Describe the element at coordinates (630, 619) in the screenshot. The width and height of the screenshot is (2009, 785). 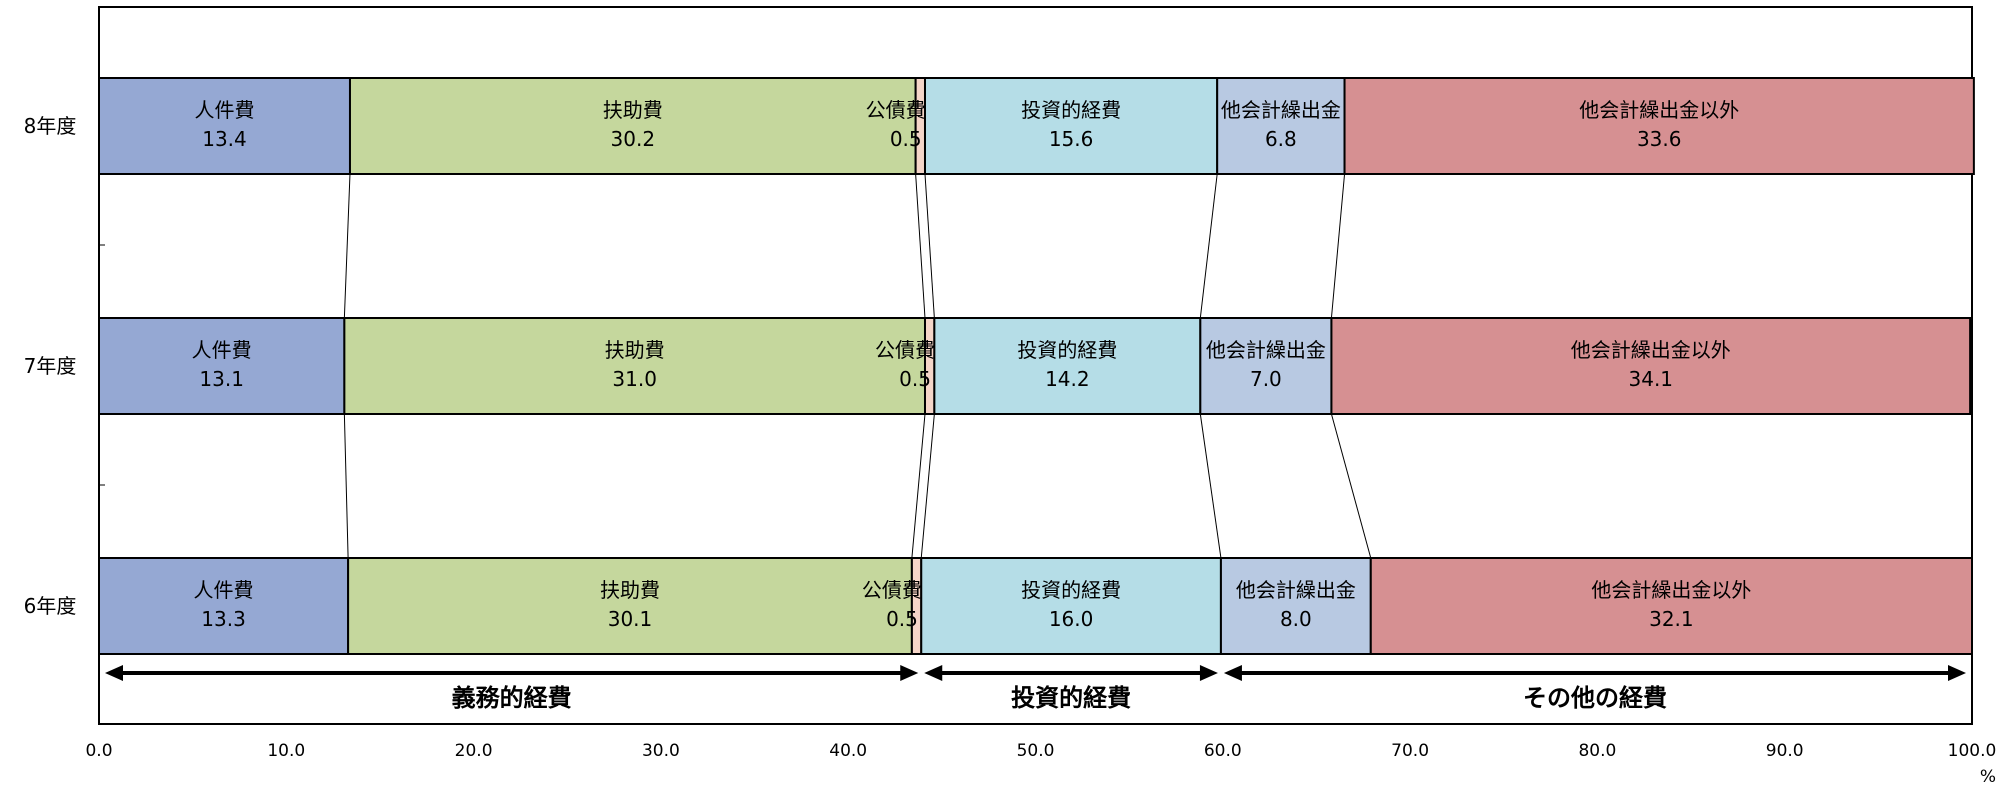
I see `segment-value-label: 30.1` at that location.